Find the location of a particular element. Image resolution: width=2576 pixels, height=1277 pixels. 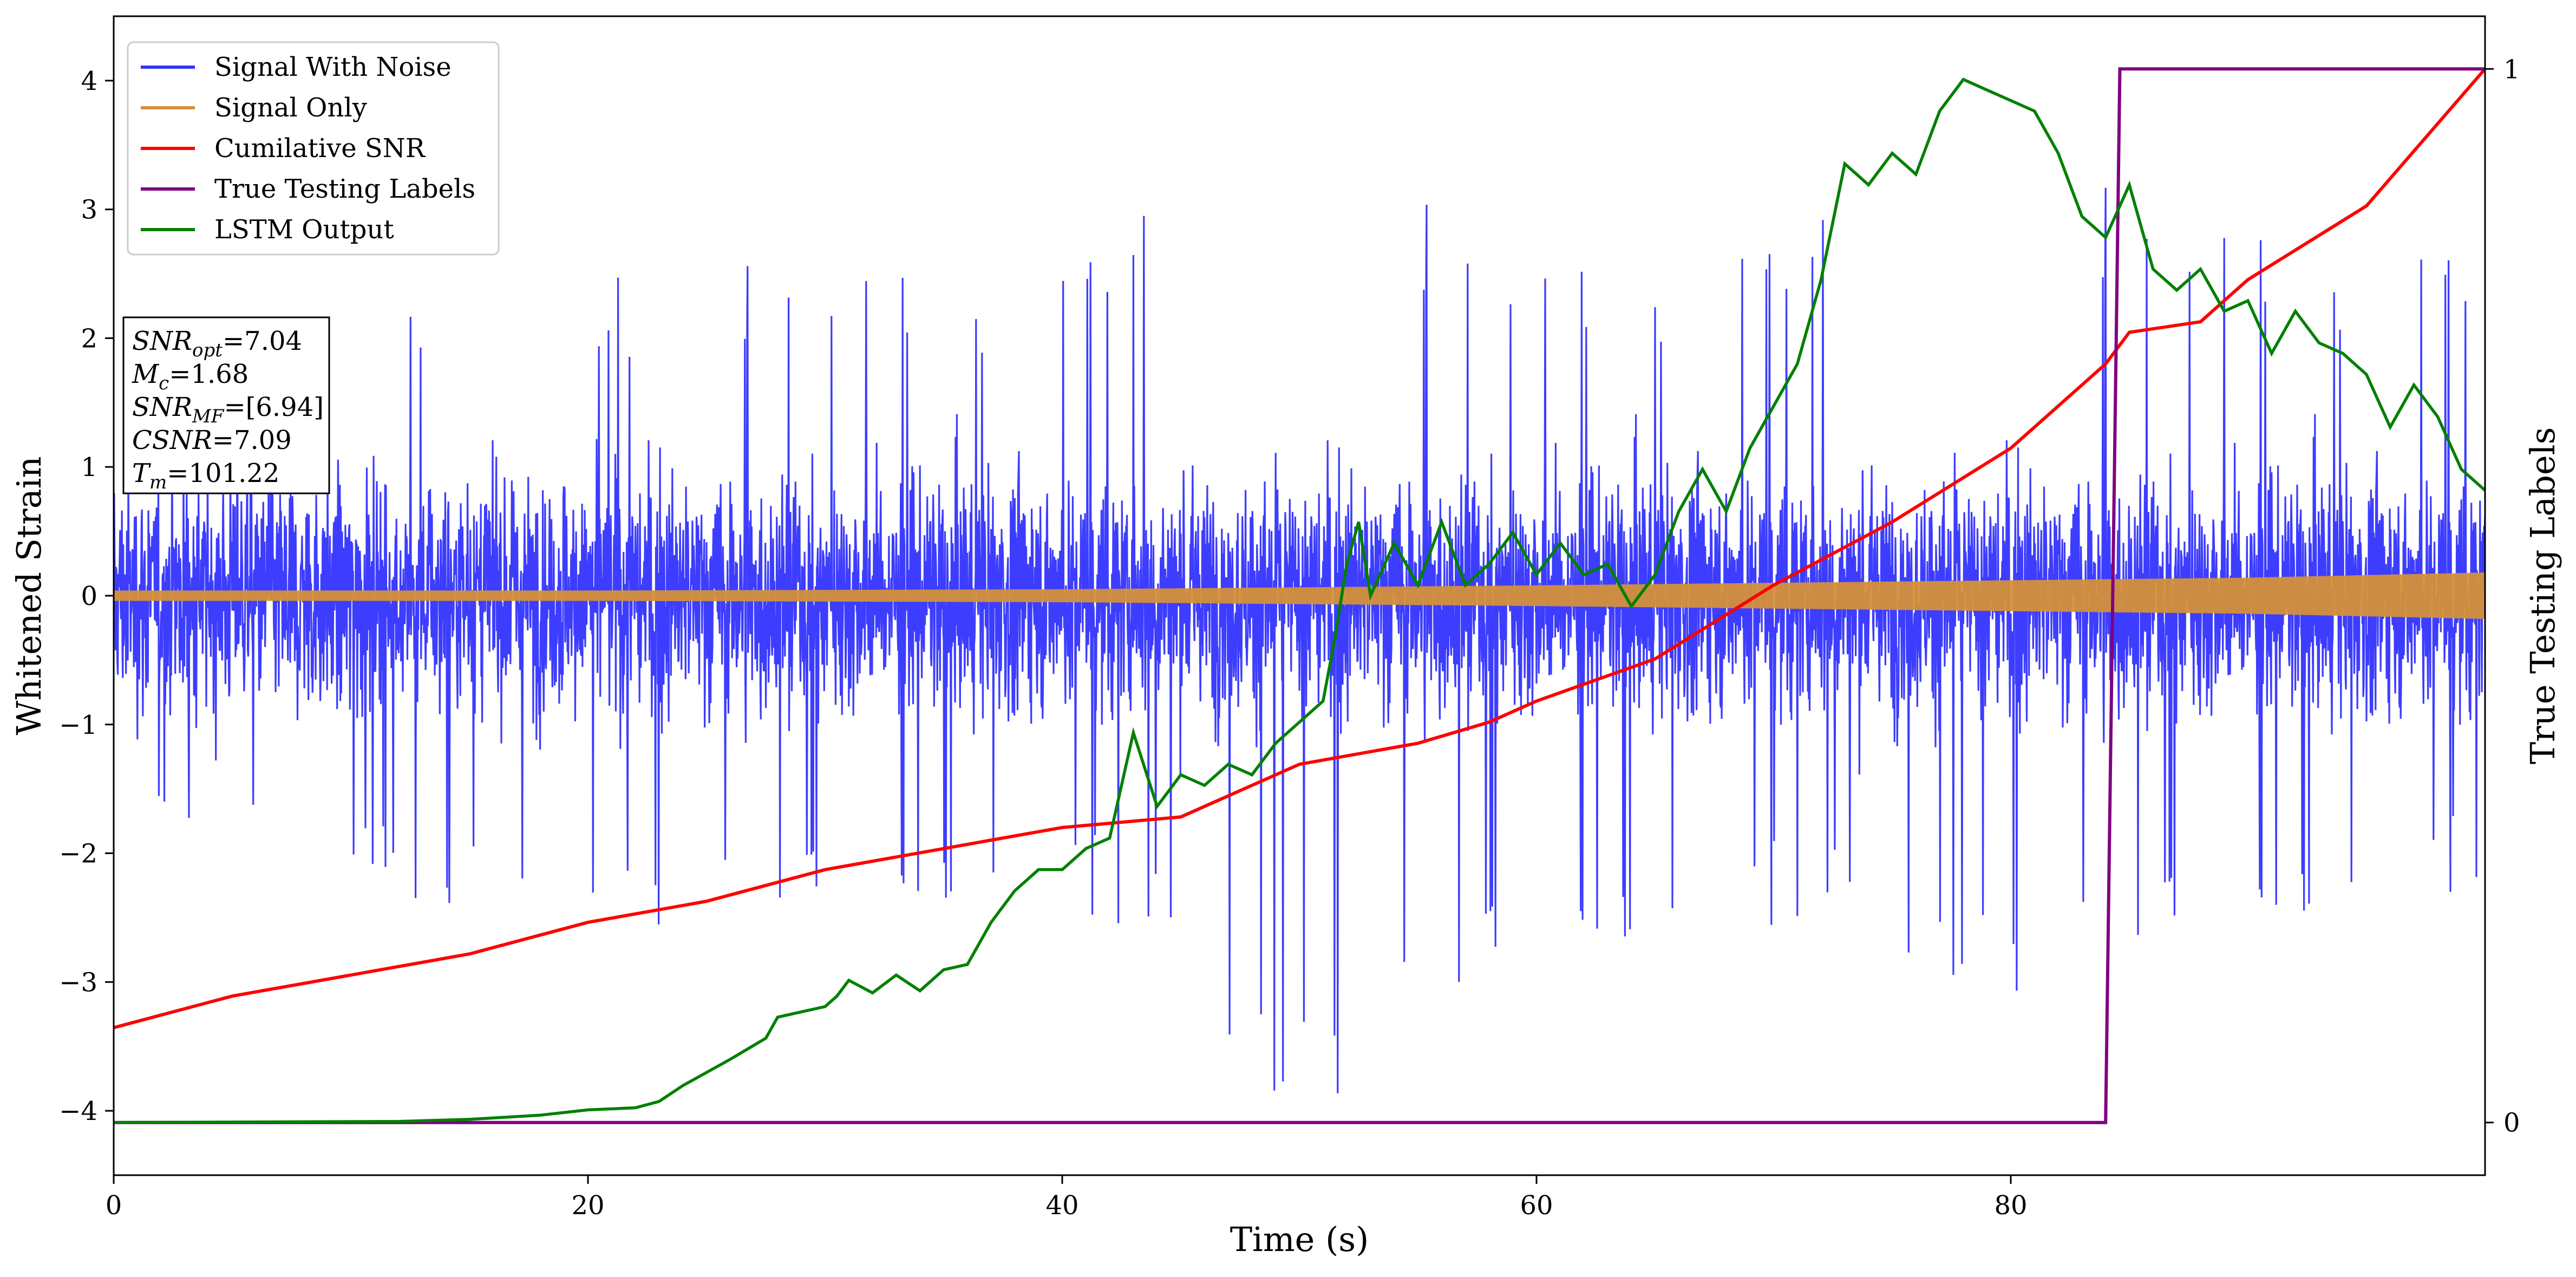

x-tick-label: 20 is located at coordinates (588, 1205).